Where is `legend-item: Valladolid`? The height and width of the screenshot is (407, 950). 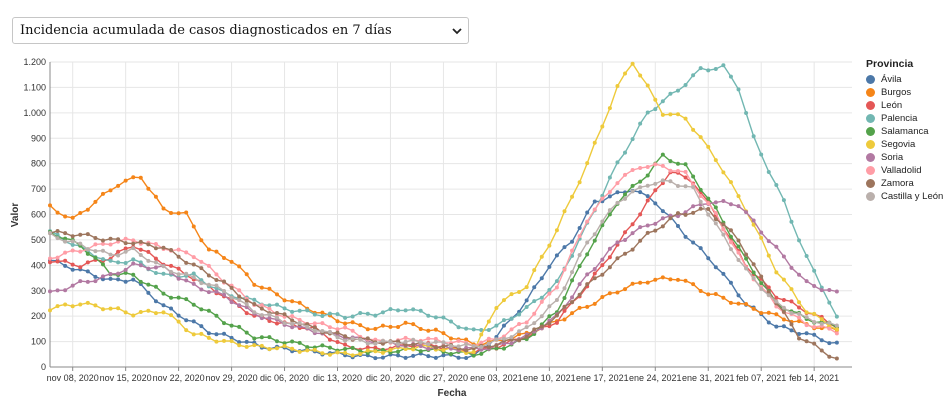 legend-item: Valladolid is located at coordinates (904, 170).